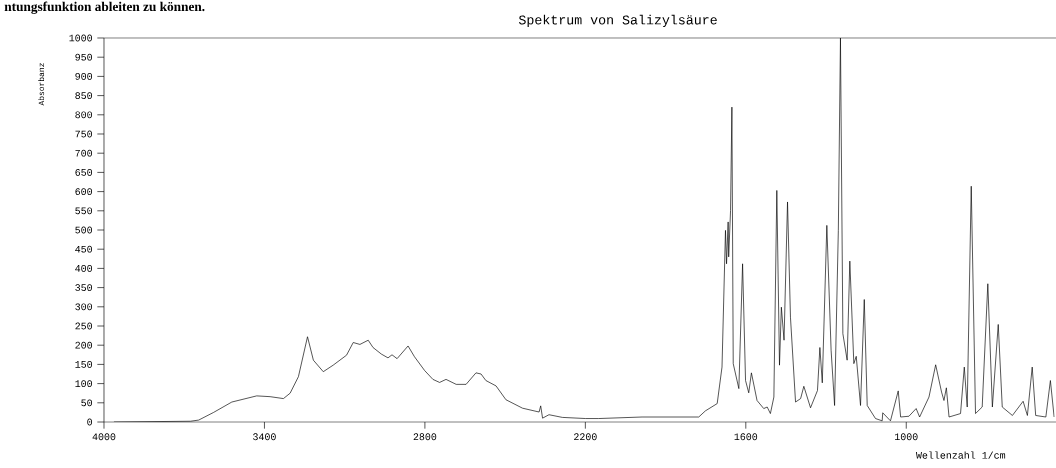 Image resolution: width=1056 pixels, height=468 pixels. I want to click on y-tick-label: 700, so click(84, 153).